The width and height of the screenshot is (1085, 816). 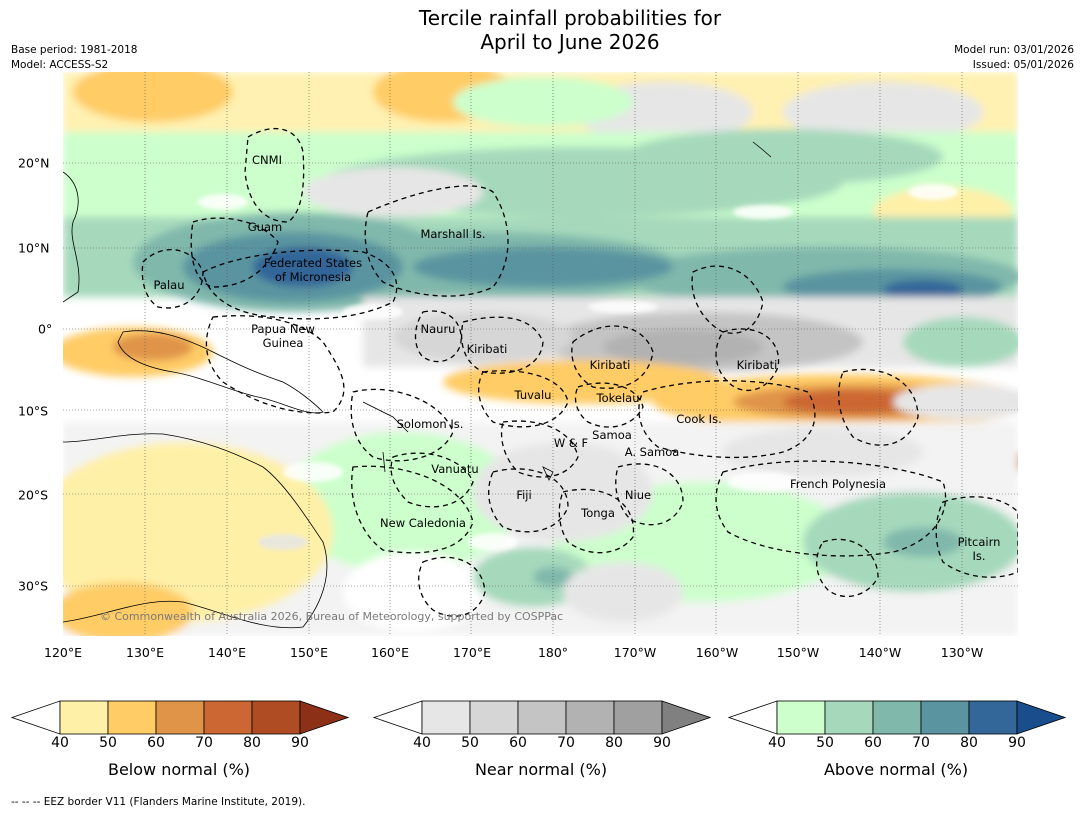 What do you see at coordinates (283, 343) in the screenshot?
I see `label-png-line-2: Guinea` at bounding box center [283, 343].